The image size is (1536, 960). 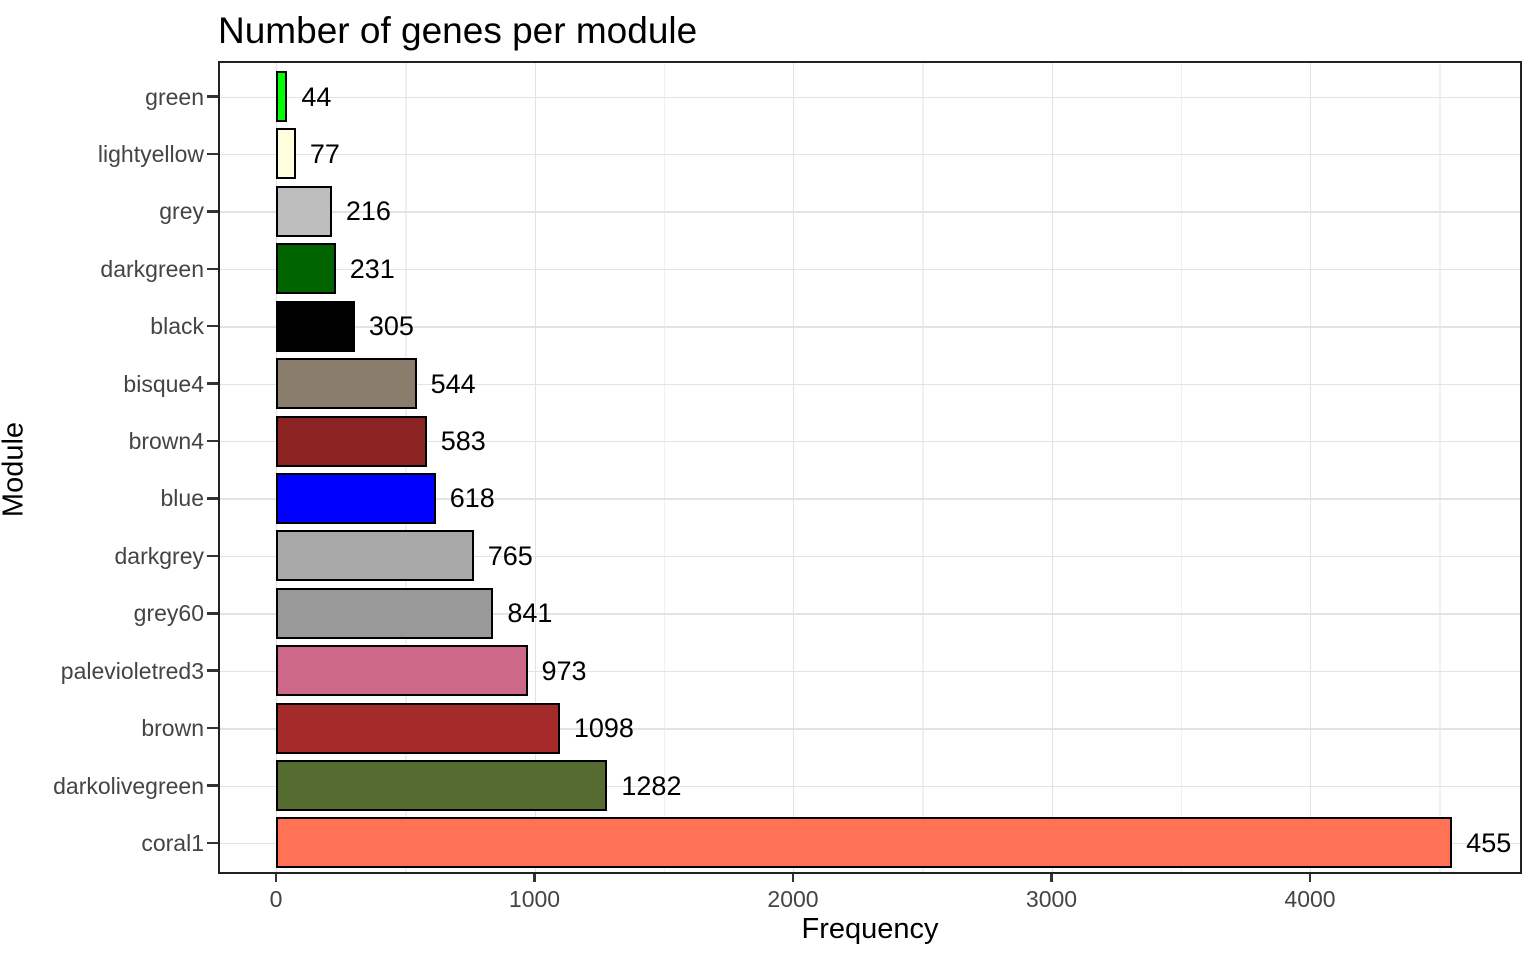 I want to click on bar-brown4, so click(x=351, y=441).